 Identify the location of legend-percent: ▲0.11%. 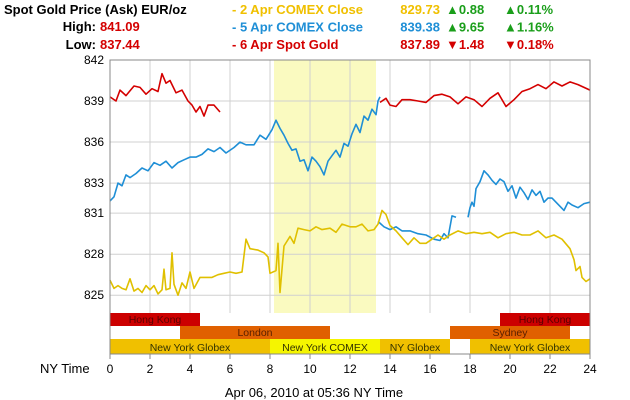
(528, 9).